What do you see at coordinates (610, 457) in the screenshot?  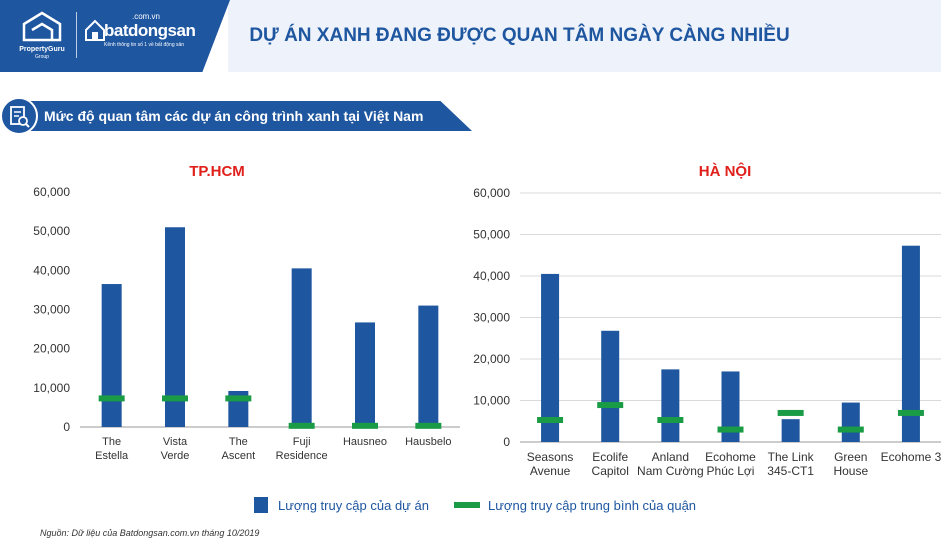 I see `x-tick-label: Ecolife` at bounding box center [610, 457].